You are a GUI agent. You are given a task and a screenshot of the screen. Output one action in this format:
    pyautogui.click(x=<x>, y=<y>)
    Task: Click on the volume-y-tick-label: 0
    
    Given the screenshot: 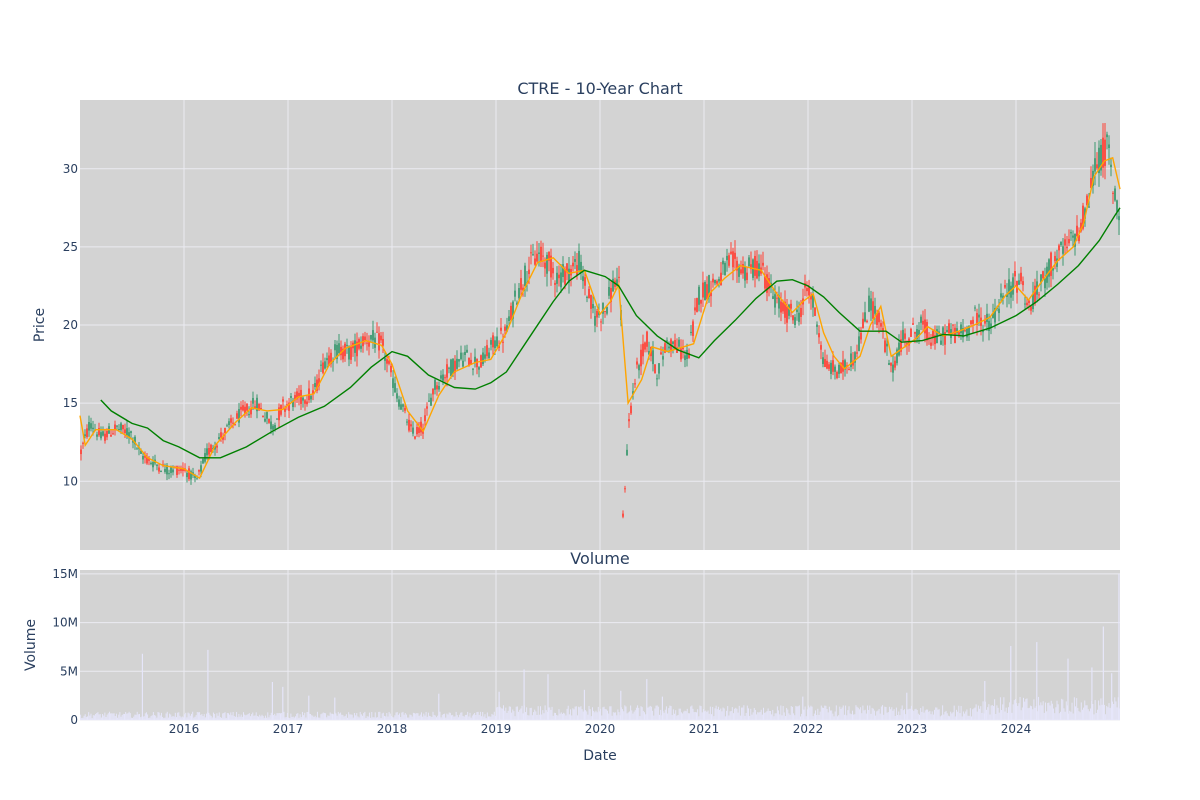 What is the action you would take?
    pyautogui.click(x=74, y=720)
    